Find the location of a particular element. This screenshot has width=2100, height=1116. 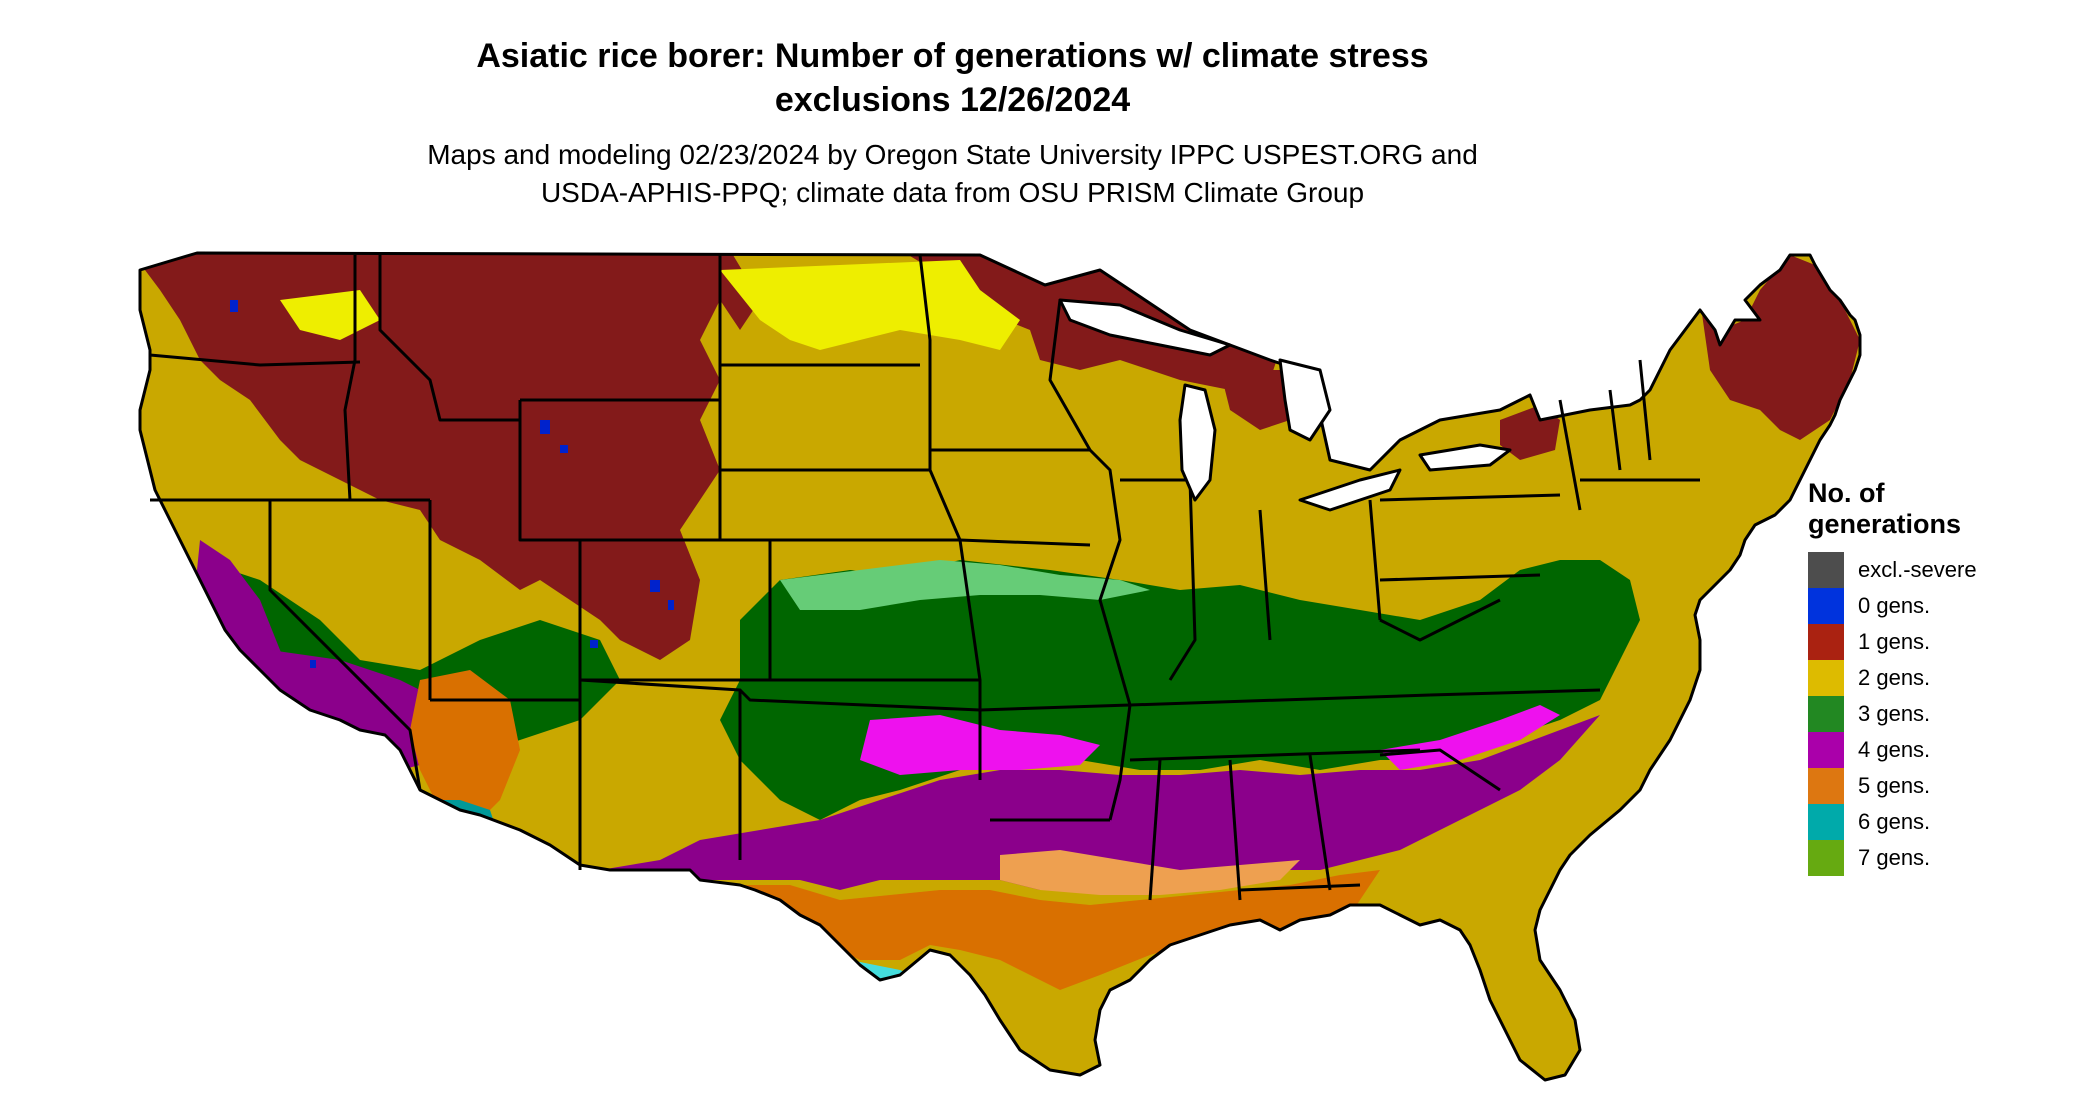

border-id-mt is located at coordinates (449, 338).